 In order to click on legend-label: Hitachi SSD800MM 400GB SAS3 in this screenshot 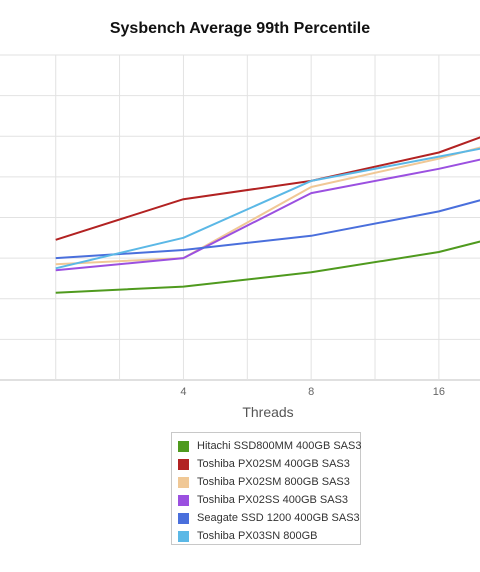, I will do `click(279, 446)`.